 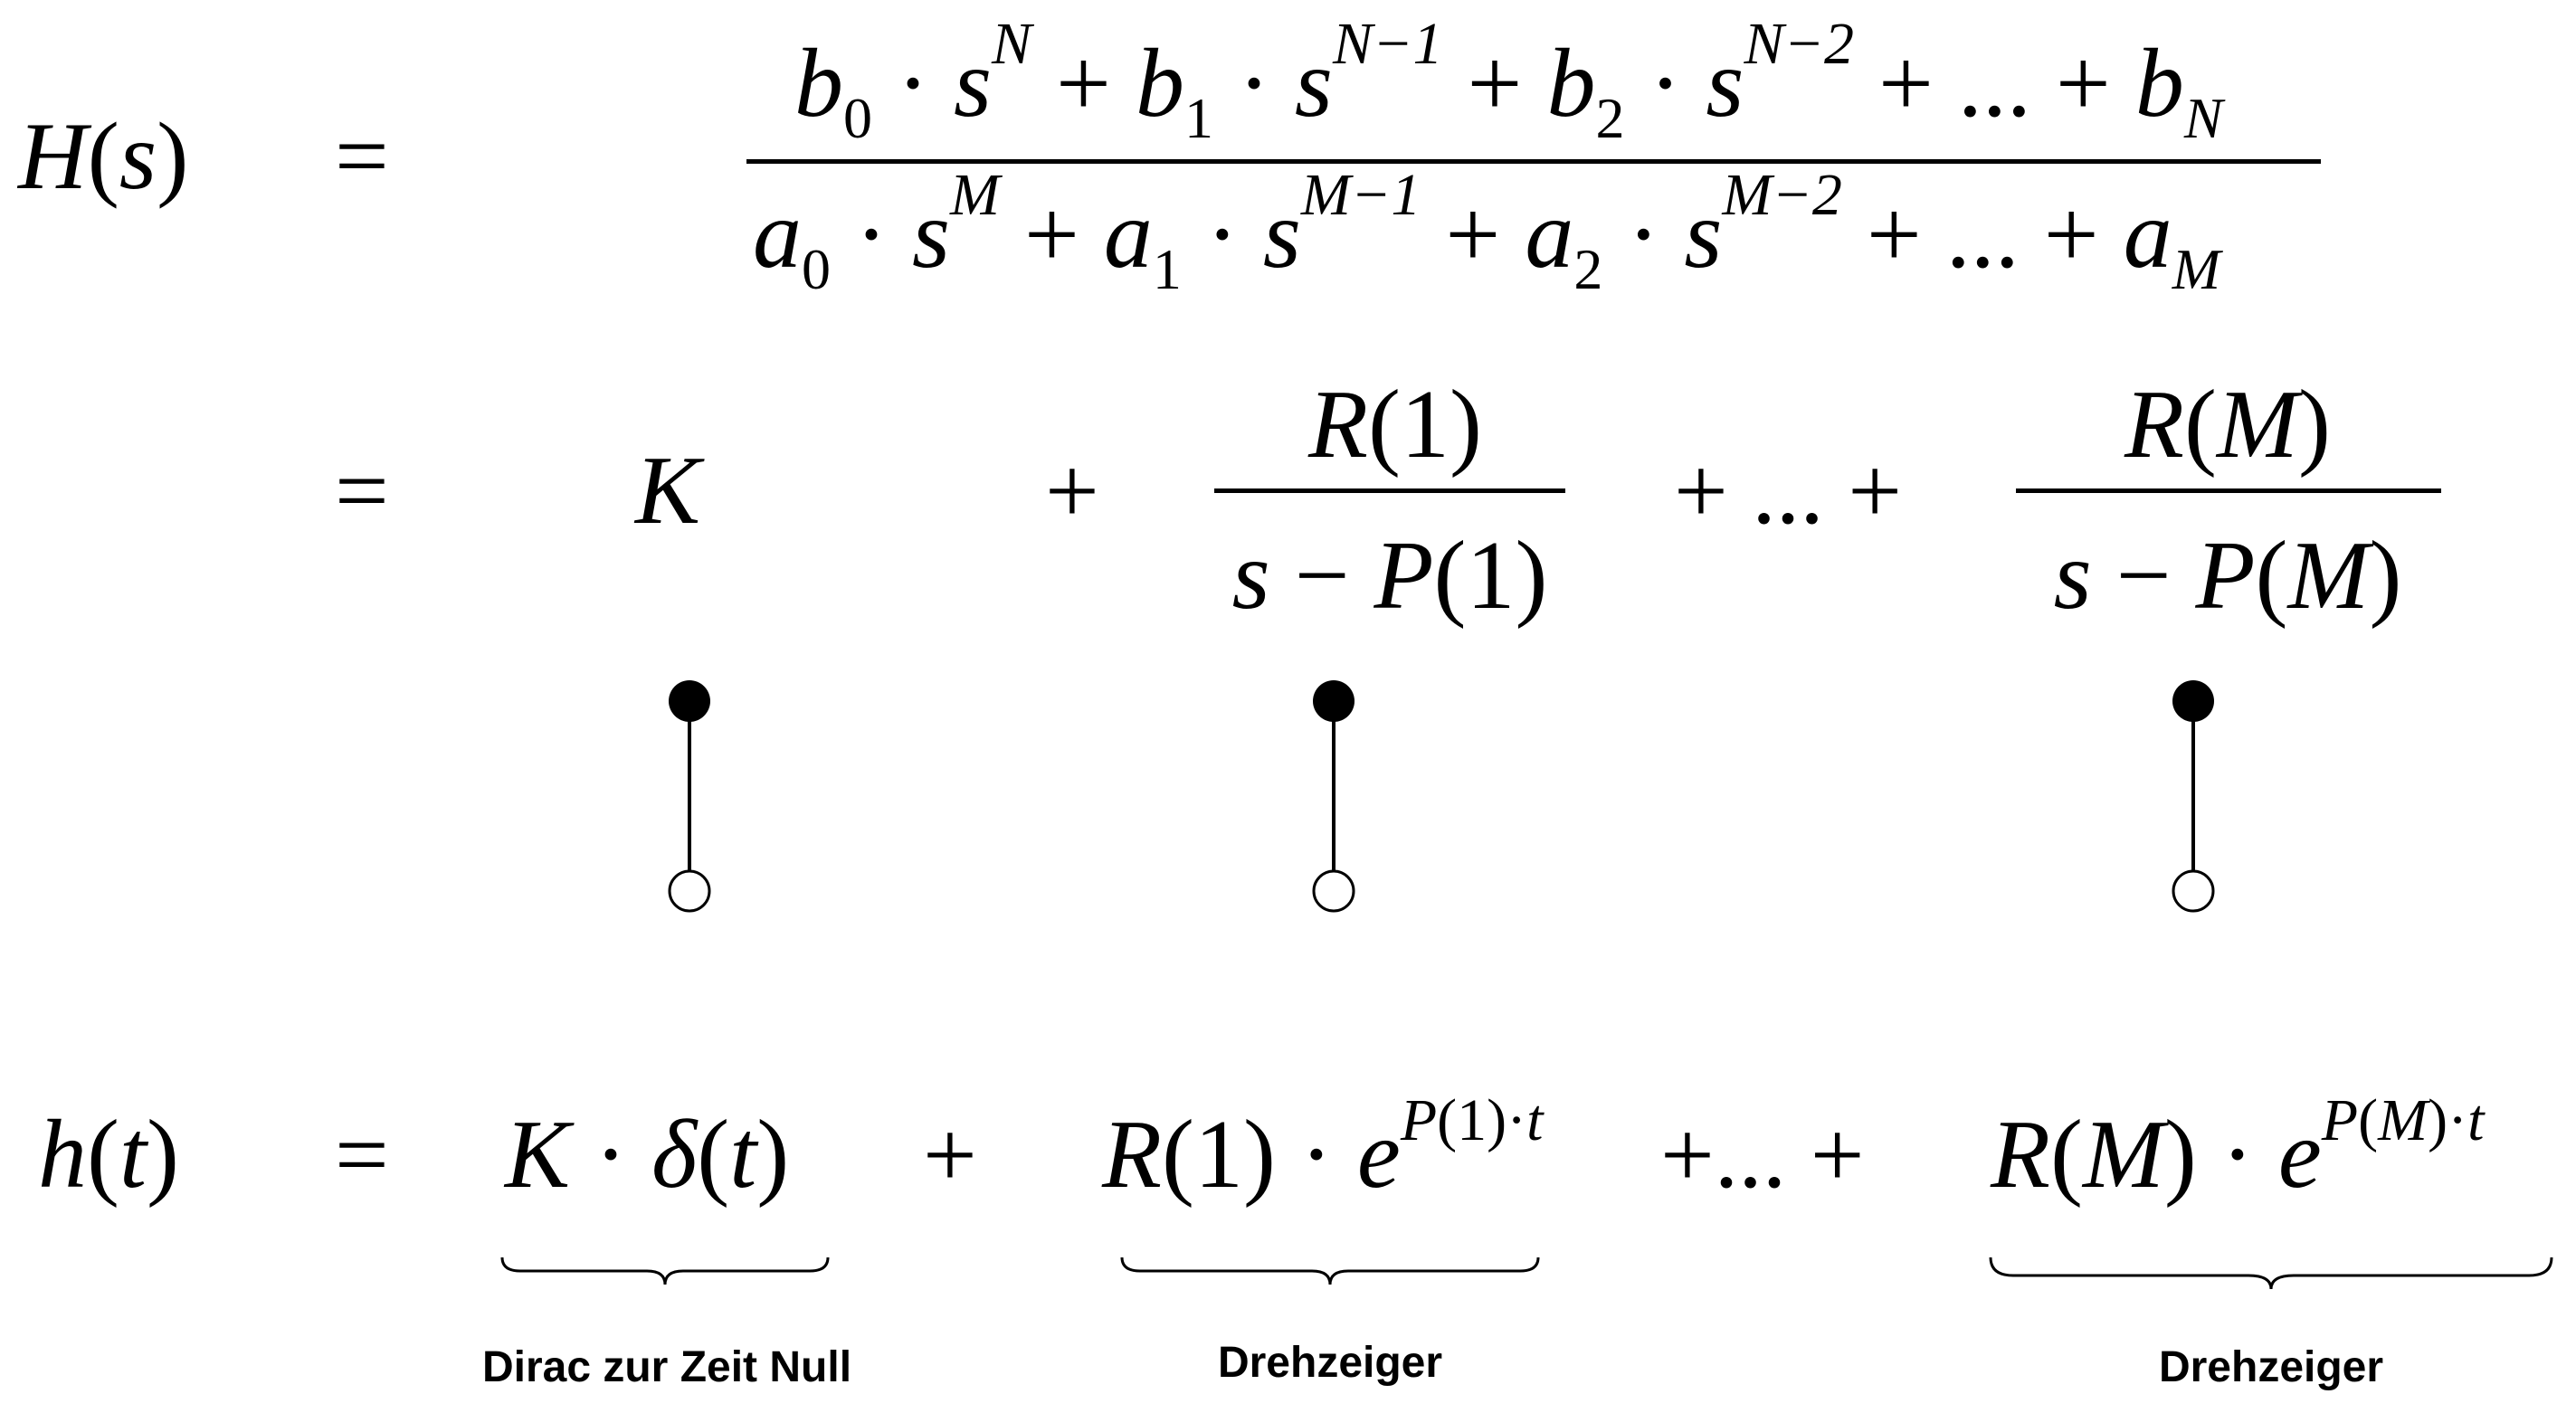 I want to click on correspondence-links, so click(x=1441, y=796).